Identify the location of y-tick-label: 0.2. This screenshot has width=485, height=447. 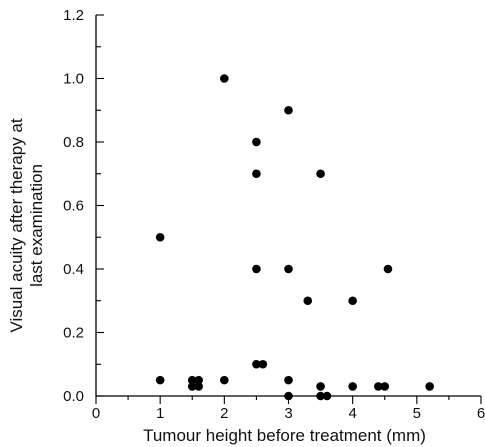
(73, 333).